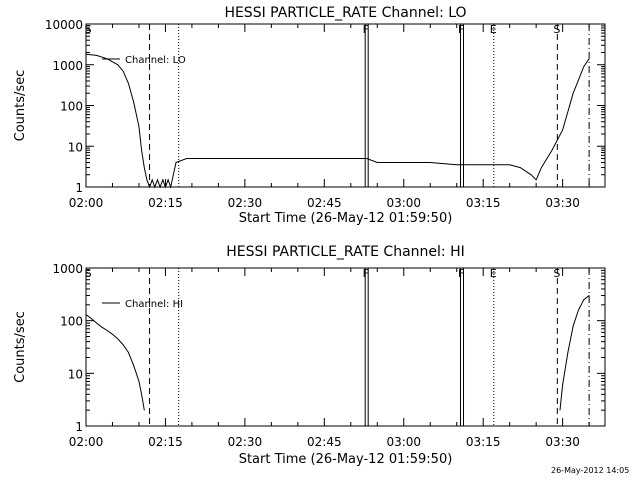  I want to click on y-tick-label: 10000, so click(64, 25).